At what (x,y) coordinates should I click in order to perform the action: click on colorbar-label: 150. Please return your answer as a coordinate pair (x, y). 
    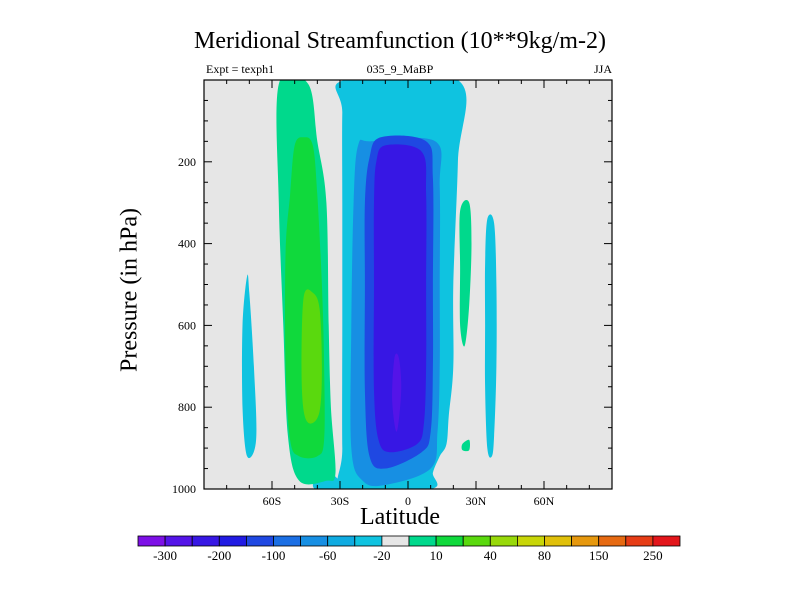
    Looking at the image, I should click on (599, 555).